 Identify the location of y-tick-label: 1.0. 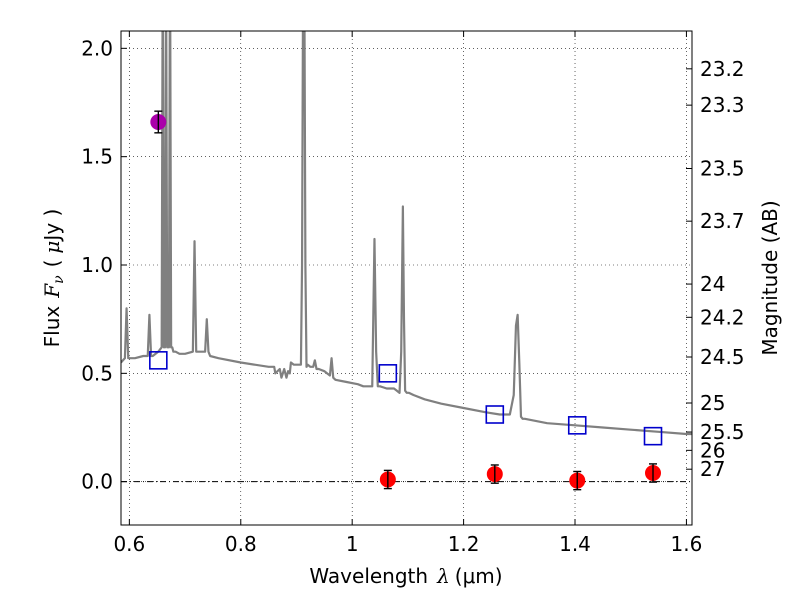
(97, 265).